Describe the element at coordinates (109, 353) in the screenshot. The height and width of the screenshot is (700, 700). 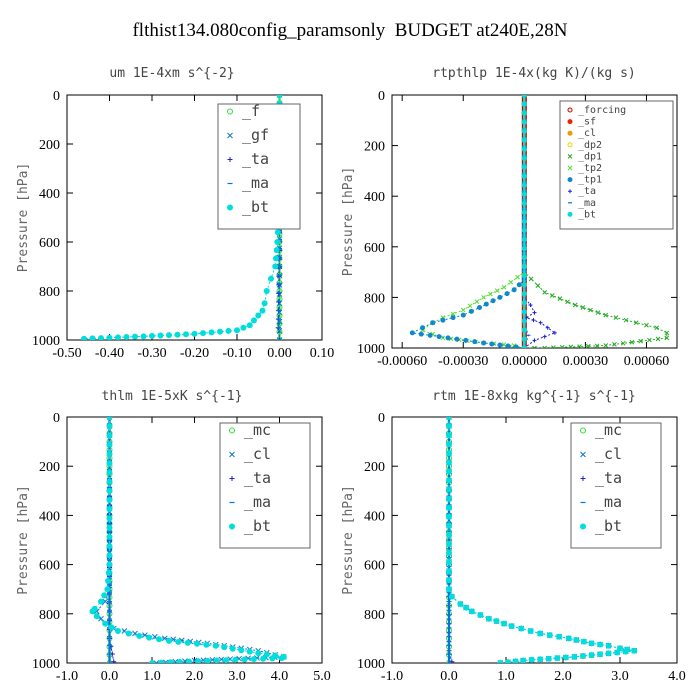
I see `x-tick-label: -0.40` at that location.